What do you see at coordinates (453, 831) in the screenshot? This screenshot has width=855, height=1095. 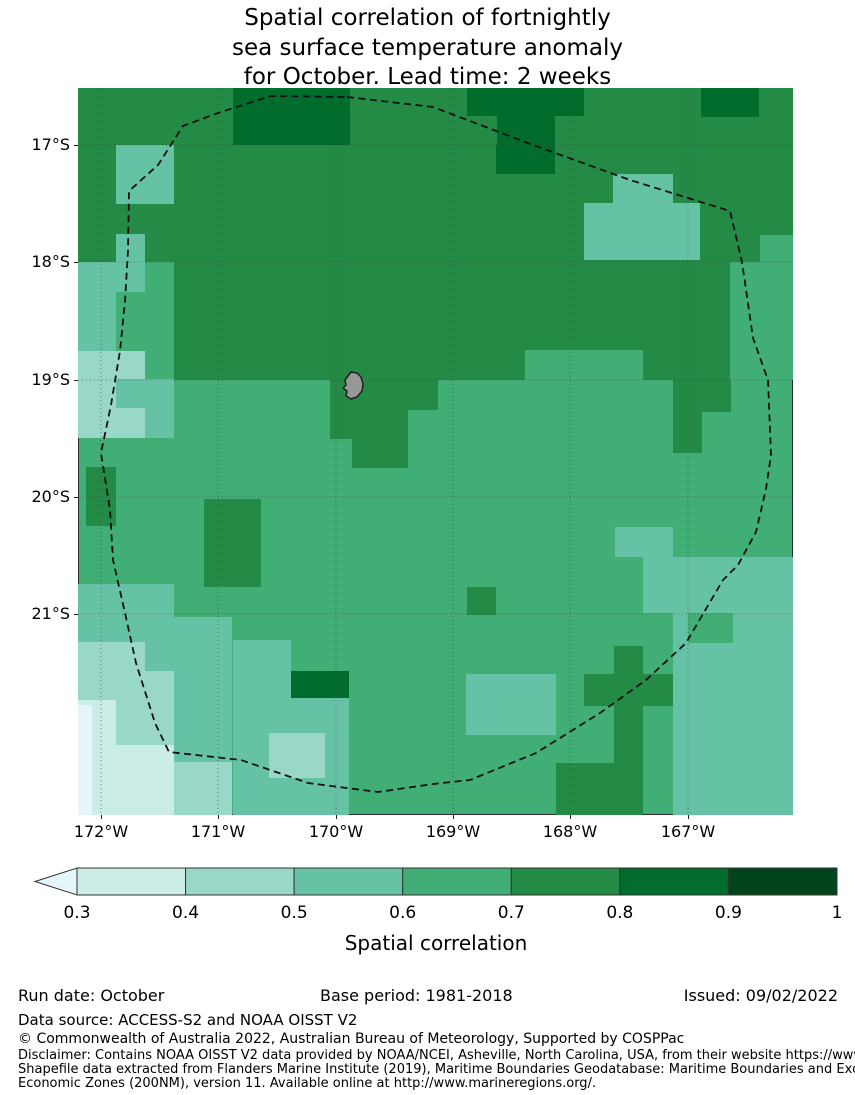 I see `x-tick-label: 169°W` at bounding box center [453, 831].